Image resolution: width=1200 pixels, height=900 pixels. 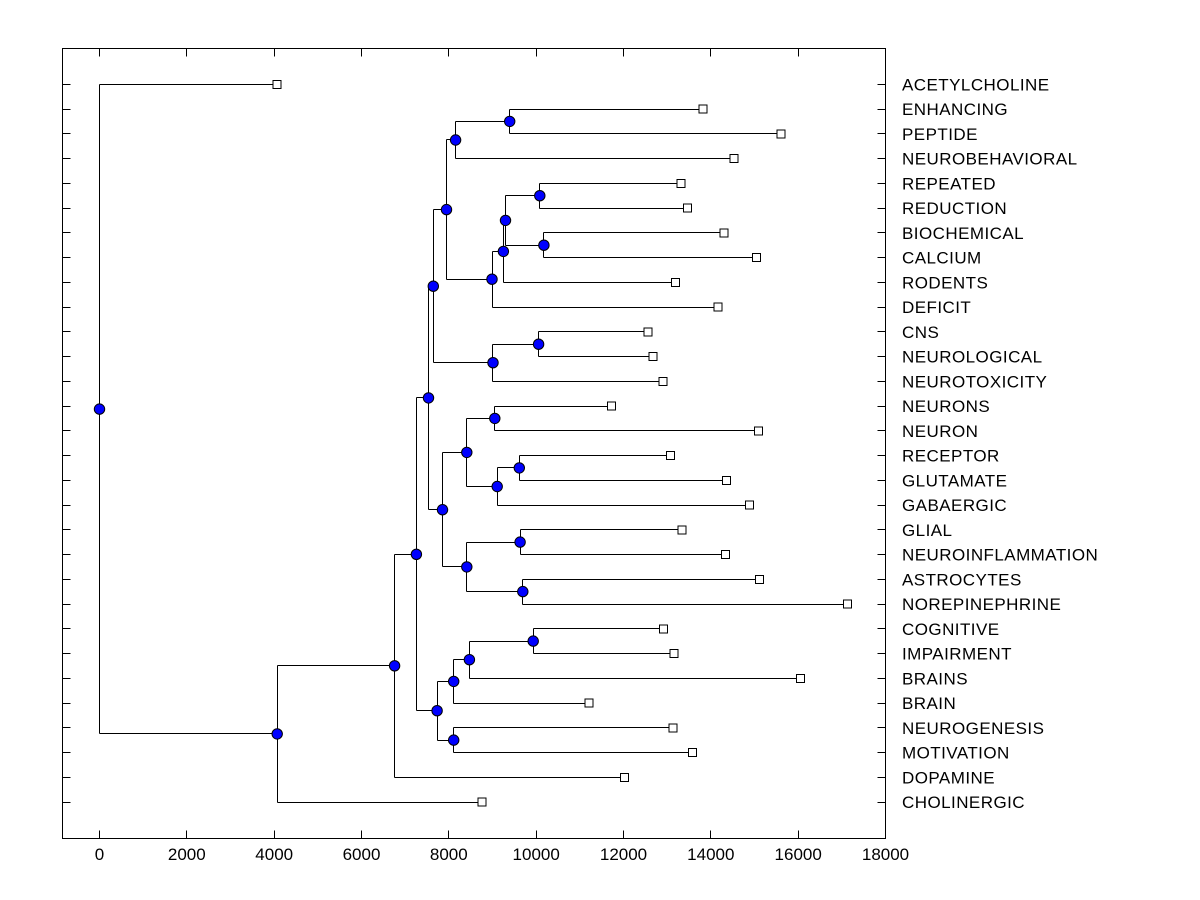 What do you see at coordinates (973, 728) in the screenshot?
I see `svg-text: NEUROGENESIS` at bounding box center [973, 728].